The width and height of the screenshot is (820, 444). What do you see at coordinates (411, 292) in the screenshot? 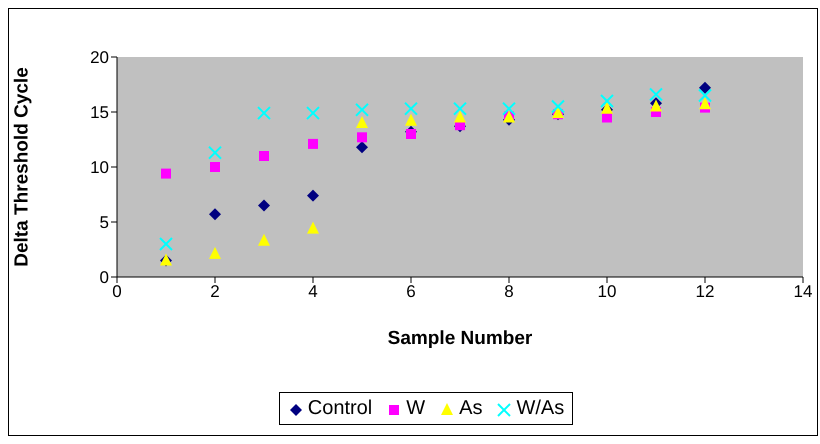
I see `x-tick-label: 6` at bounding box center [411, 292].